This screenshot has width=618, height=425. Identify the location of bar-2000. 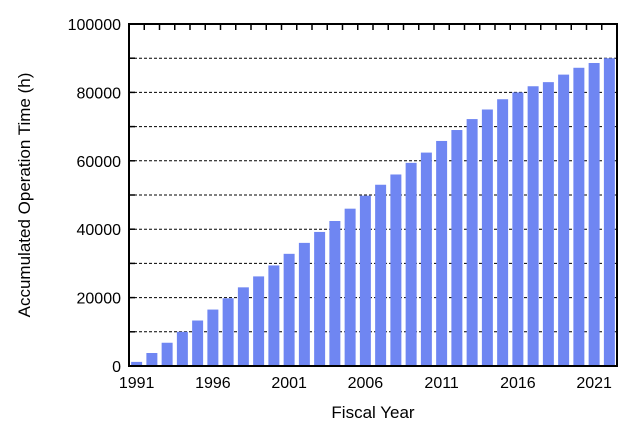
(274, 315).